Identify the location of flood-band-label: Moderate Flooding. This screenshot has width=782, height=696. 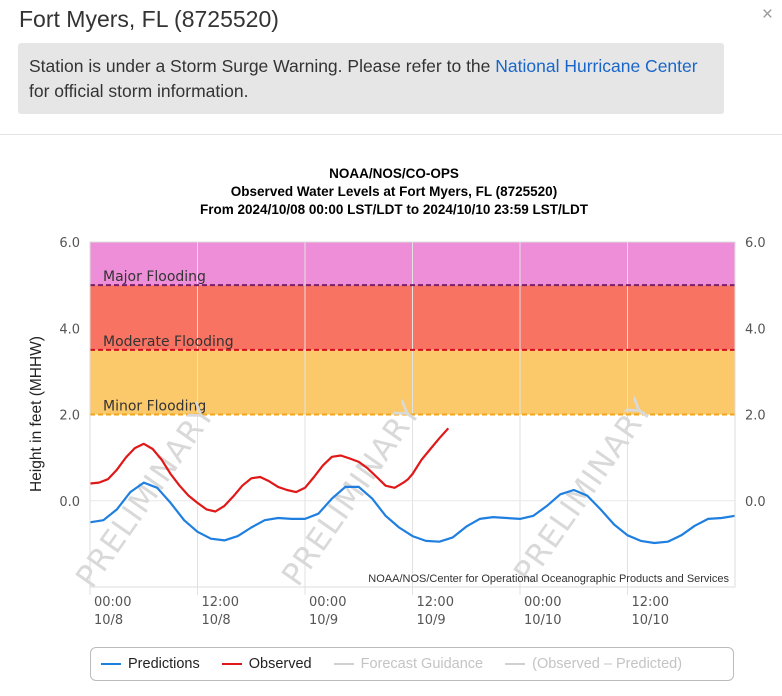
(168, 342).